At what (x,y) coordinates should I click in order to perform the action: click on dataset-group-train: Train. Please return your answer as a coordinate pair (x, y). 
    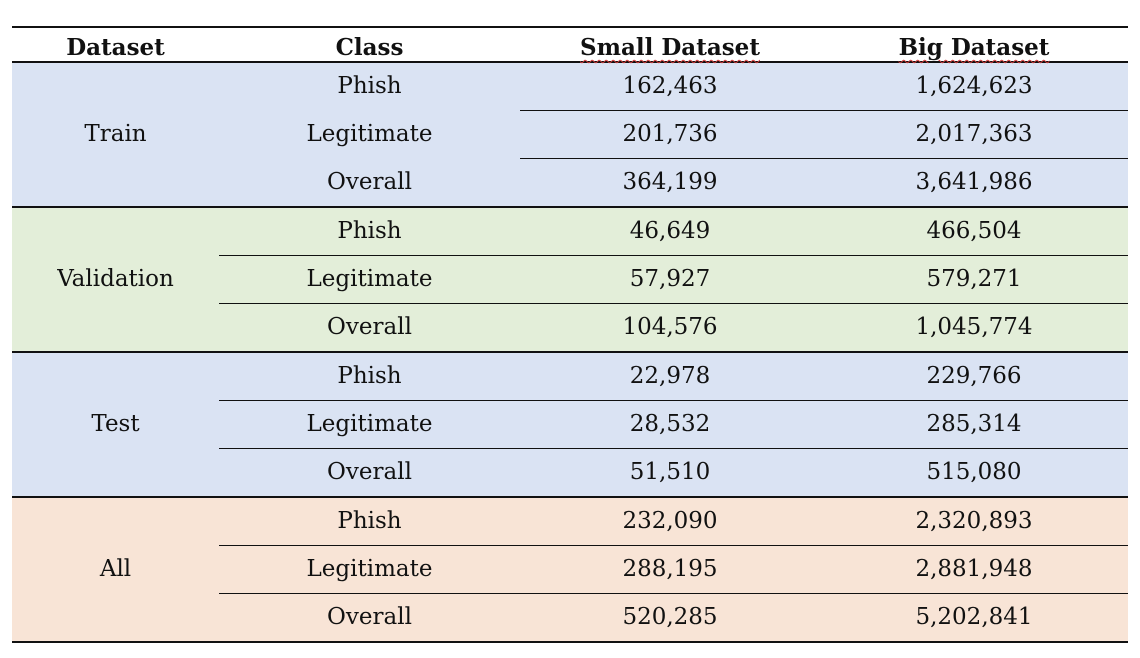
    Looking at the image, I should click on (115, 134).